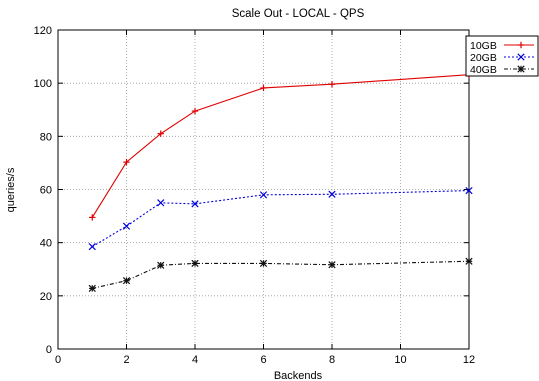  I want to click on x-tick-label: 12, so click(469, 360).